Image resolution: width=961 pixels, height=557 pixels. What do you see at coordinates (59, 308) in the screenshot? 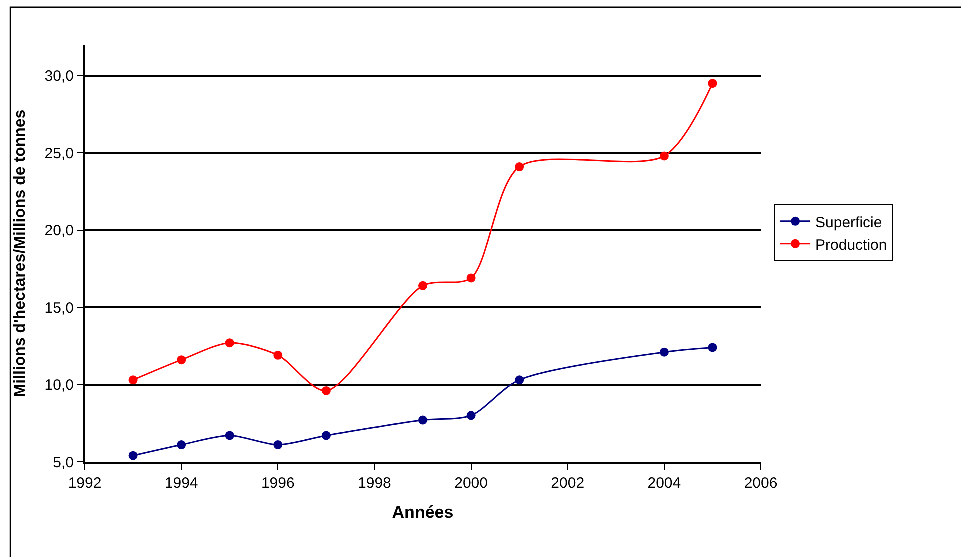
I see `y-tick-label: 15,0` at bounding box center [59, 308].